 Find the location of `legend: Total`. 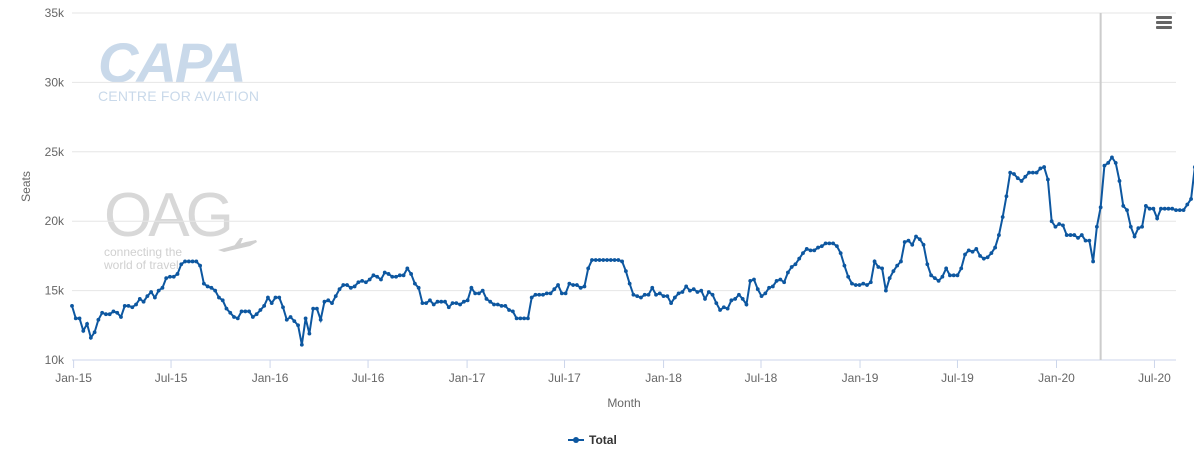

legend: Total is located at coordinates (592, 440).